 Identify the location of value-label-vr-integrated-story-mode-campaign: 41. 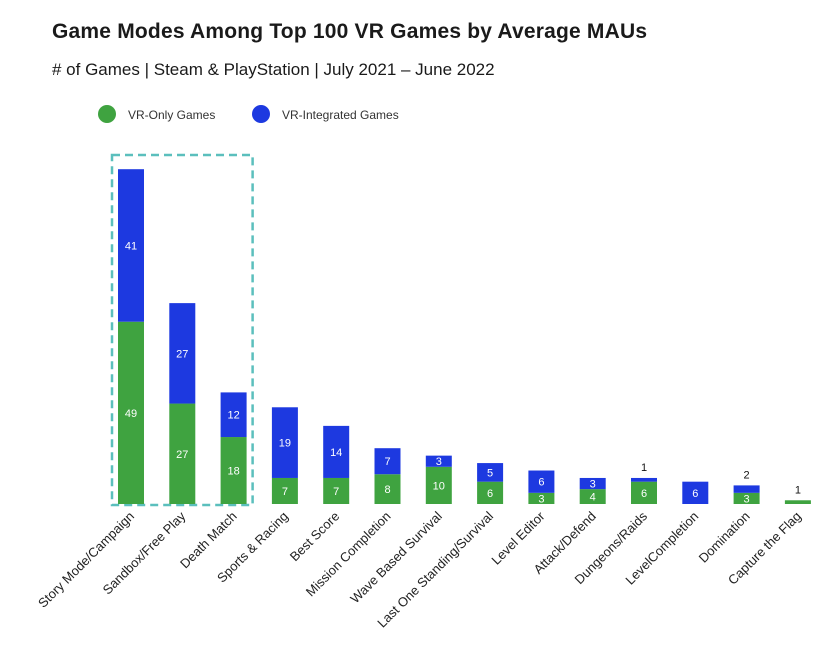
(131, 246).